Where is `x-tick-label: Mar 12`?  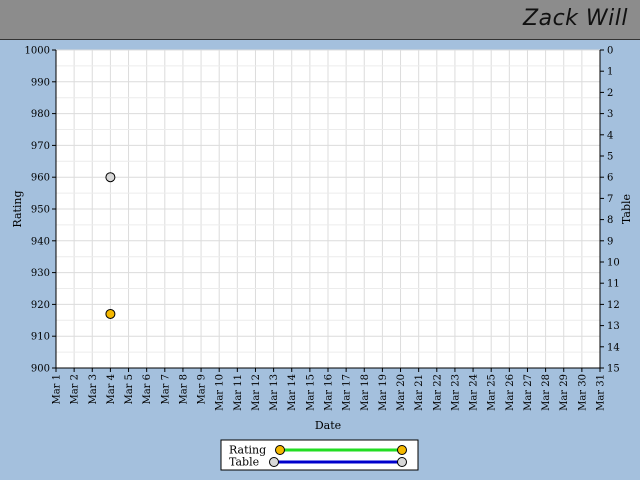
x-tick-label: Mar 12 is located at coordinates (256, 392).